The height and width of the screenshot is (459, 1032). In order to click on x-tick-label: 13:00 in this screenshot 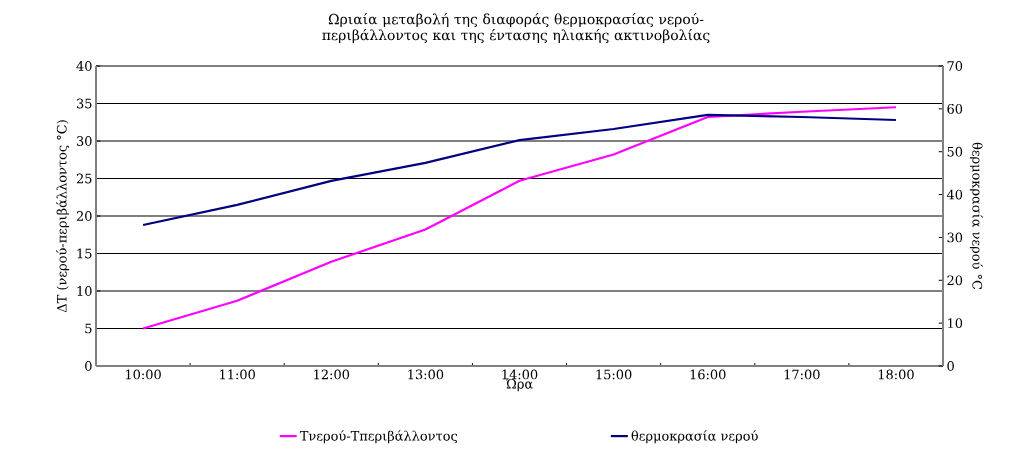, I will do `click(426, 374)`.